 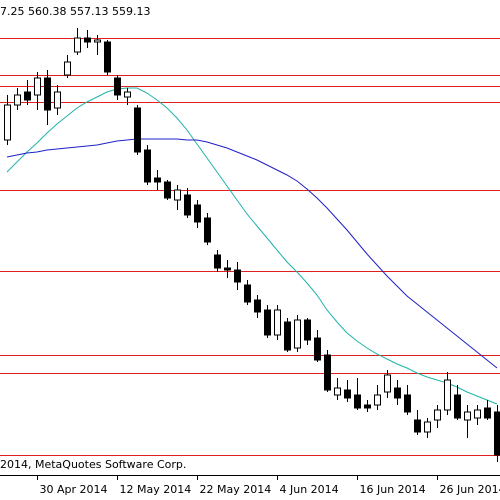 I want to click on x-tick-label: 4 Jun 2014, so click(x=309, y=489).